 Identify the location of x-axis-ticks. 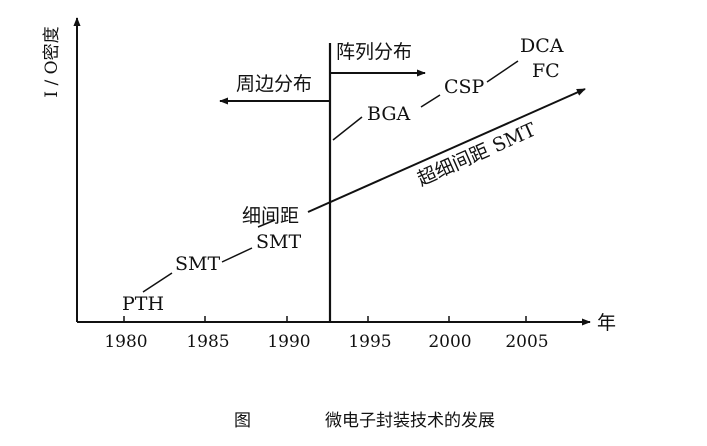
(325, 319).